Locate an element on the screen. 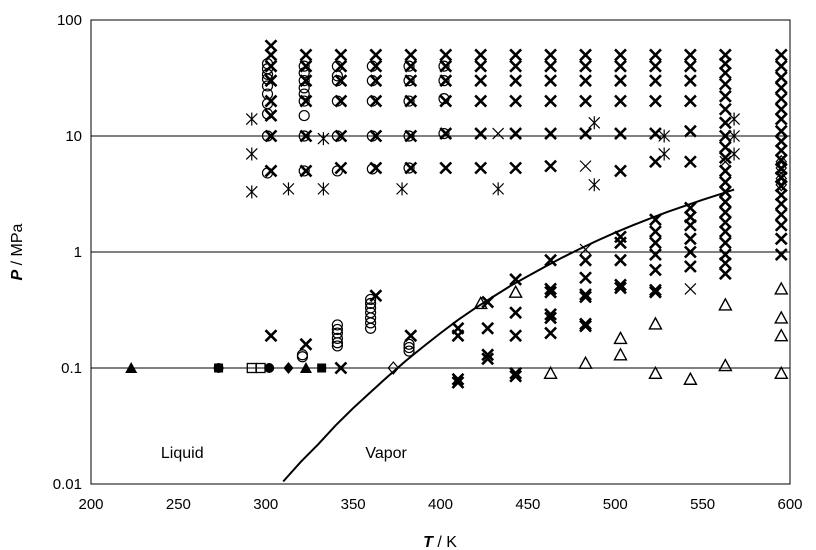 The width and height of the screenshot is (816, 550). region-annotation: Vapor is located at coordinates (386, 453).